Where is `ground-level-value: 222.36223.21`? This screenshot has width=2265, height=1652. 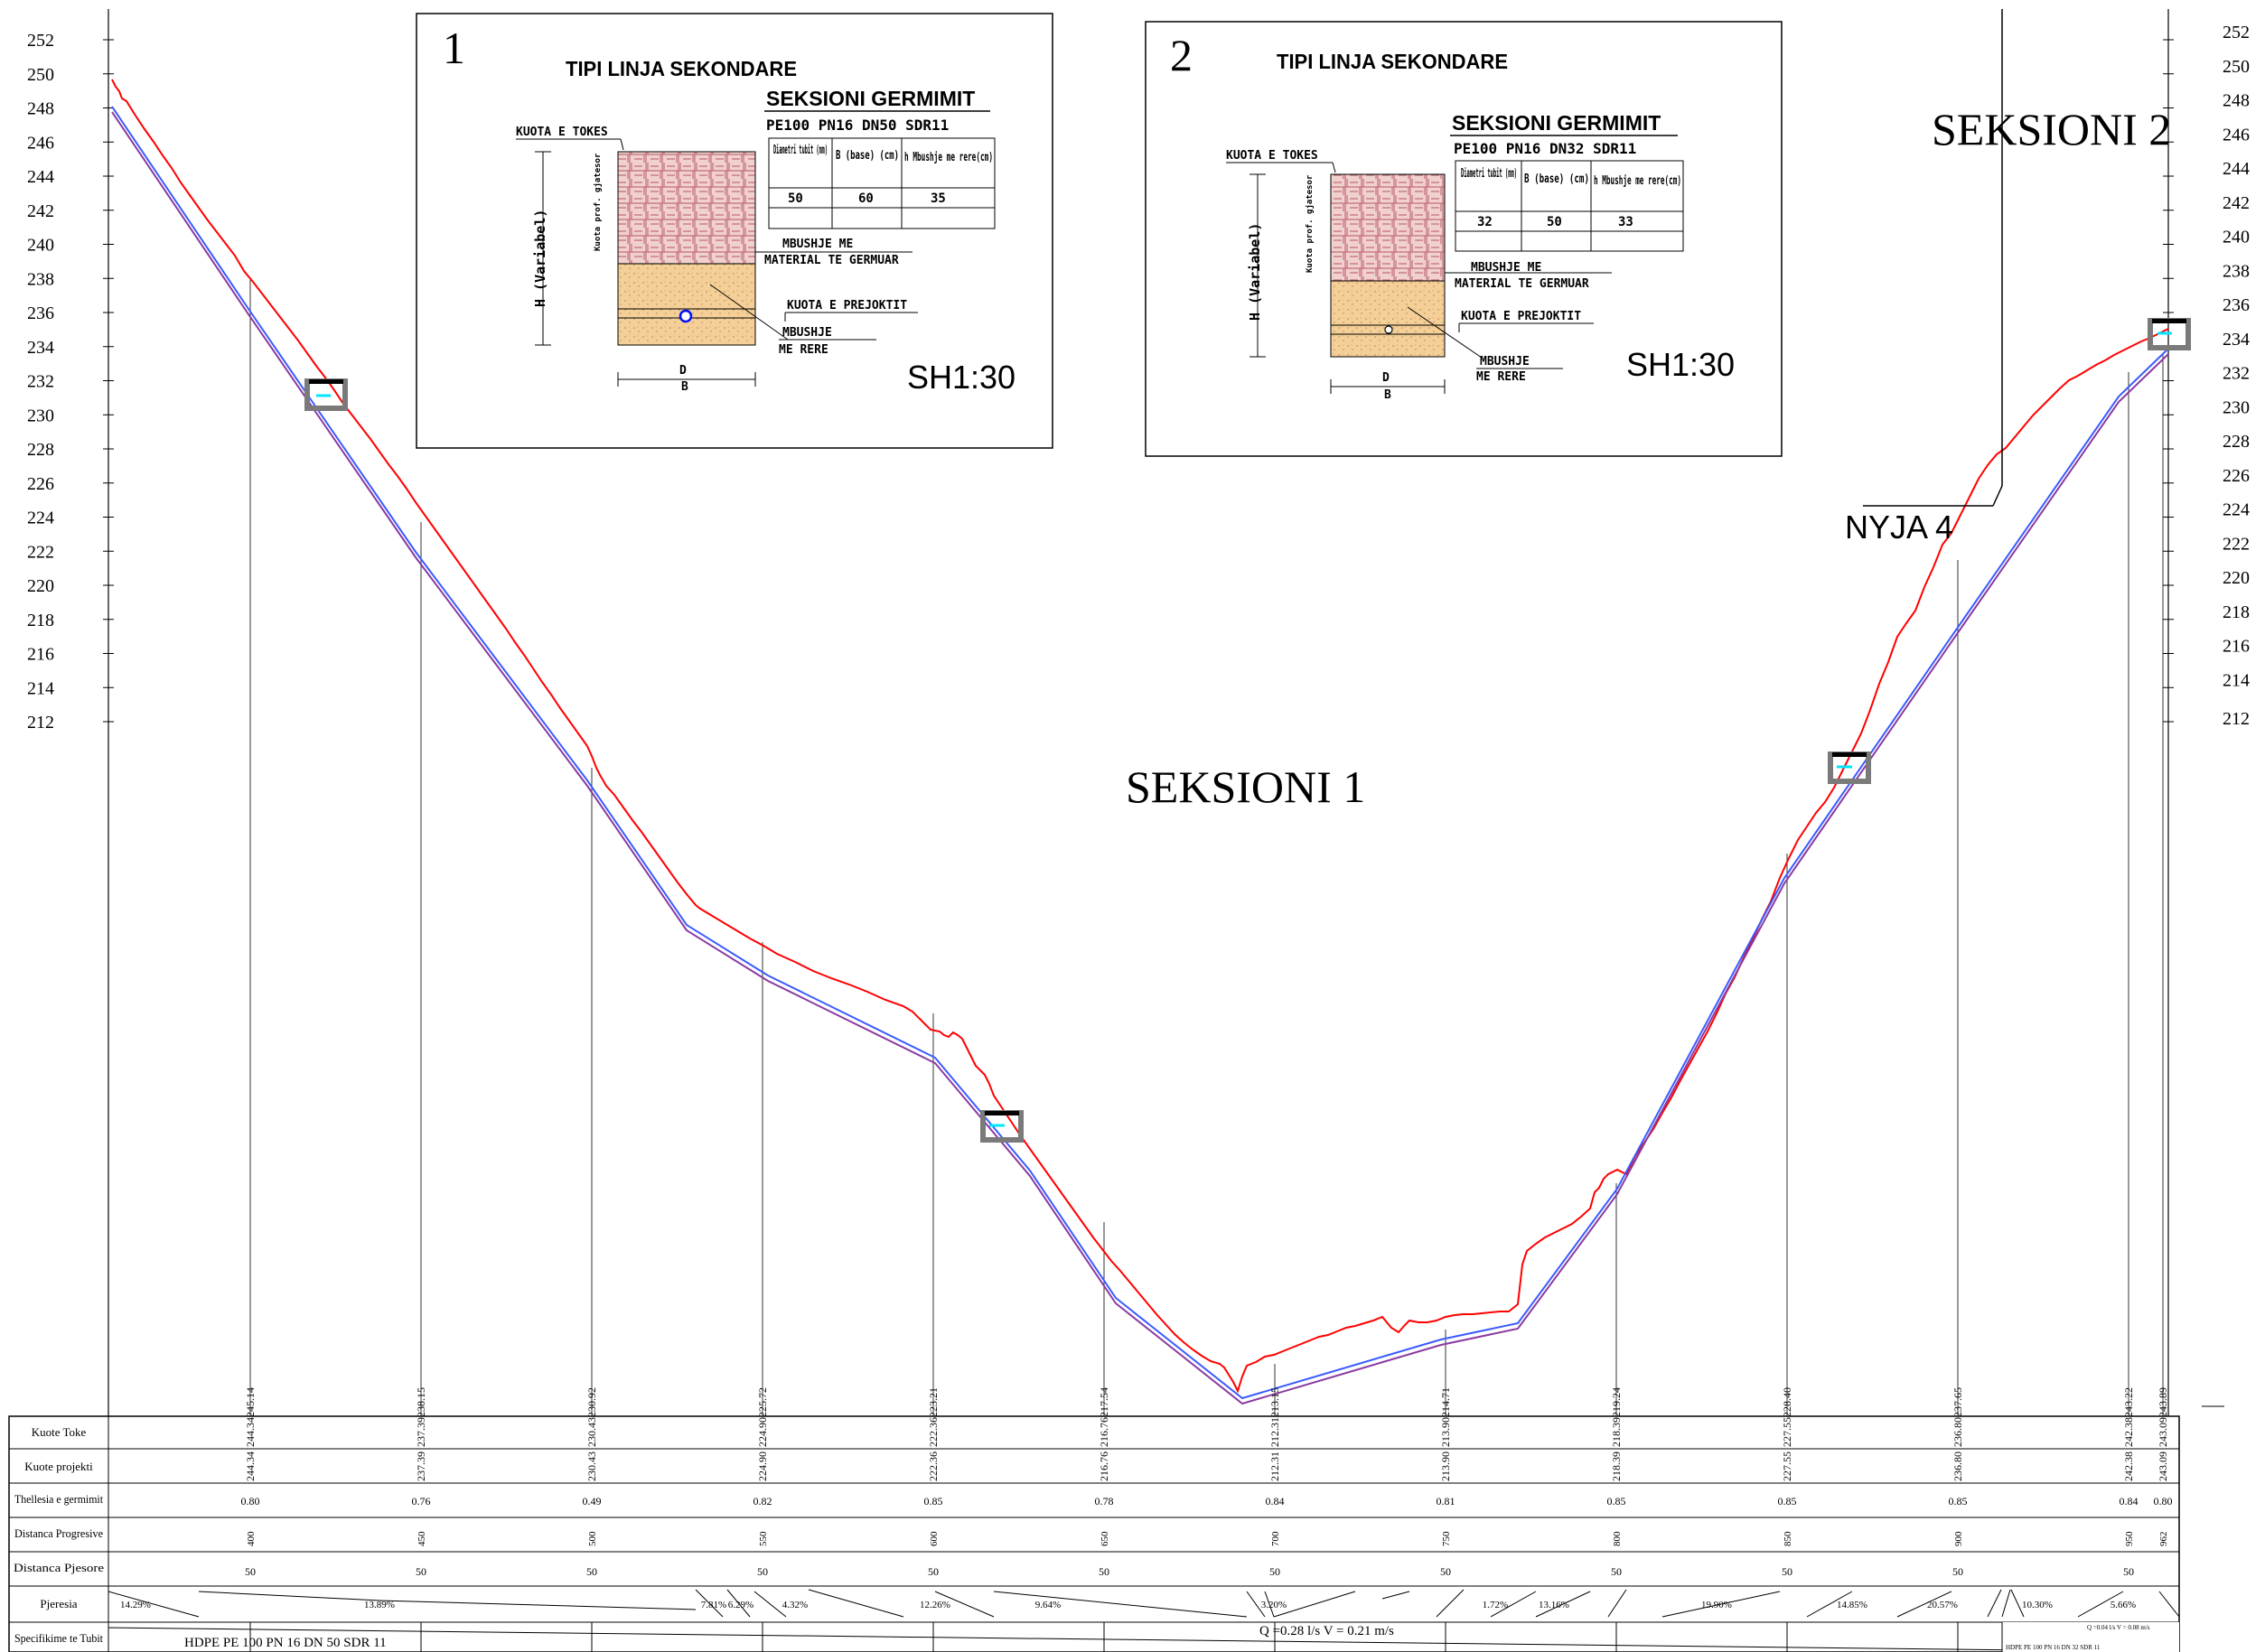 ground-level-value: 222.36223.21 is located at coordinates (933, 1417).